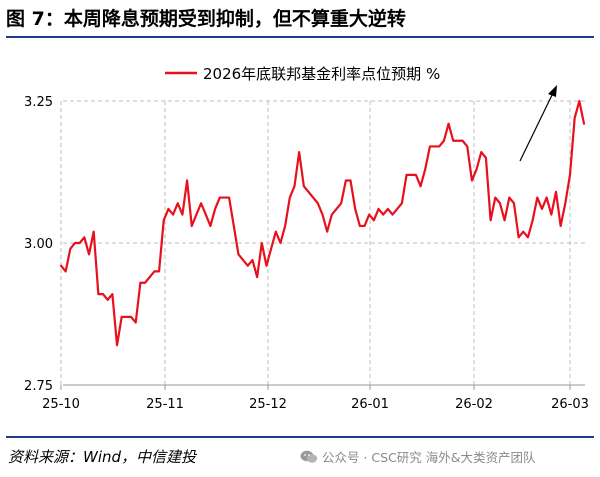 The height and width of the screenshot is (477, 600). What do you see at coordinates (370, 404) in the screenshot?
I see `x-tick-label: 26-01` at bounding box center [370, 404].